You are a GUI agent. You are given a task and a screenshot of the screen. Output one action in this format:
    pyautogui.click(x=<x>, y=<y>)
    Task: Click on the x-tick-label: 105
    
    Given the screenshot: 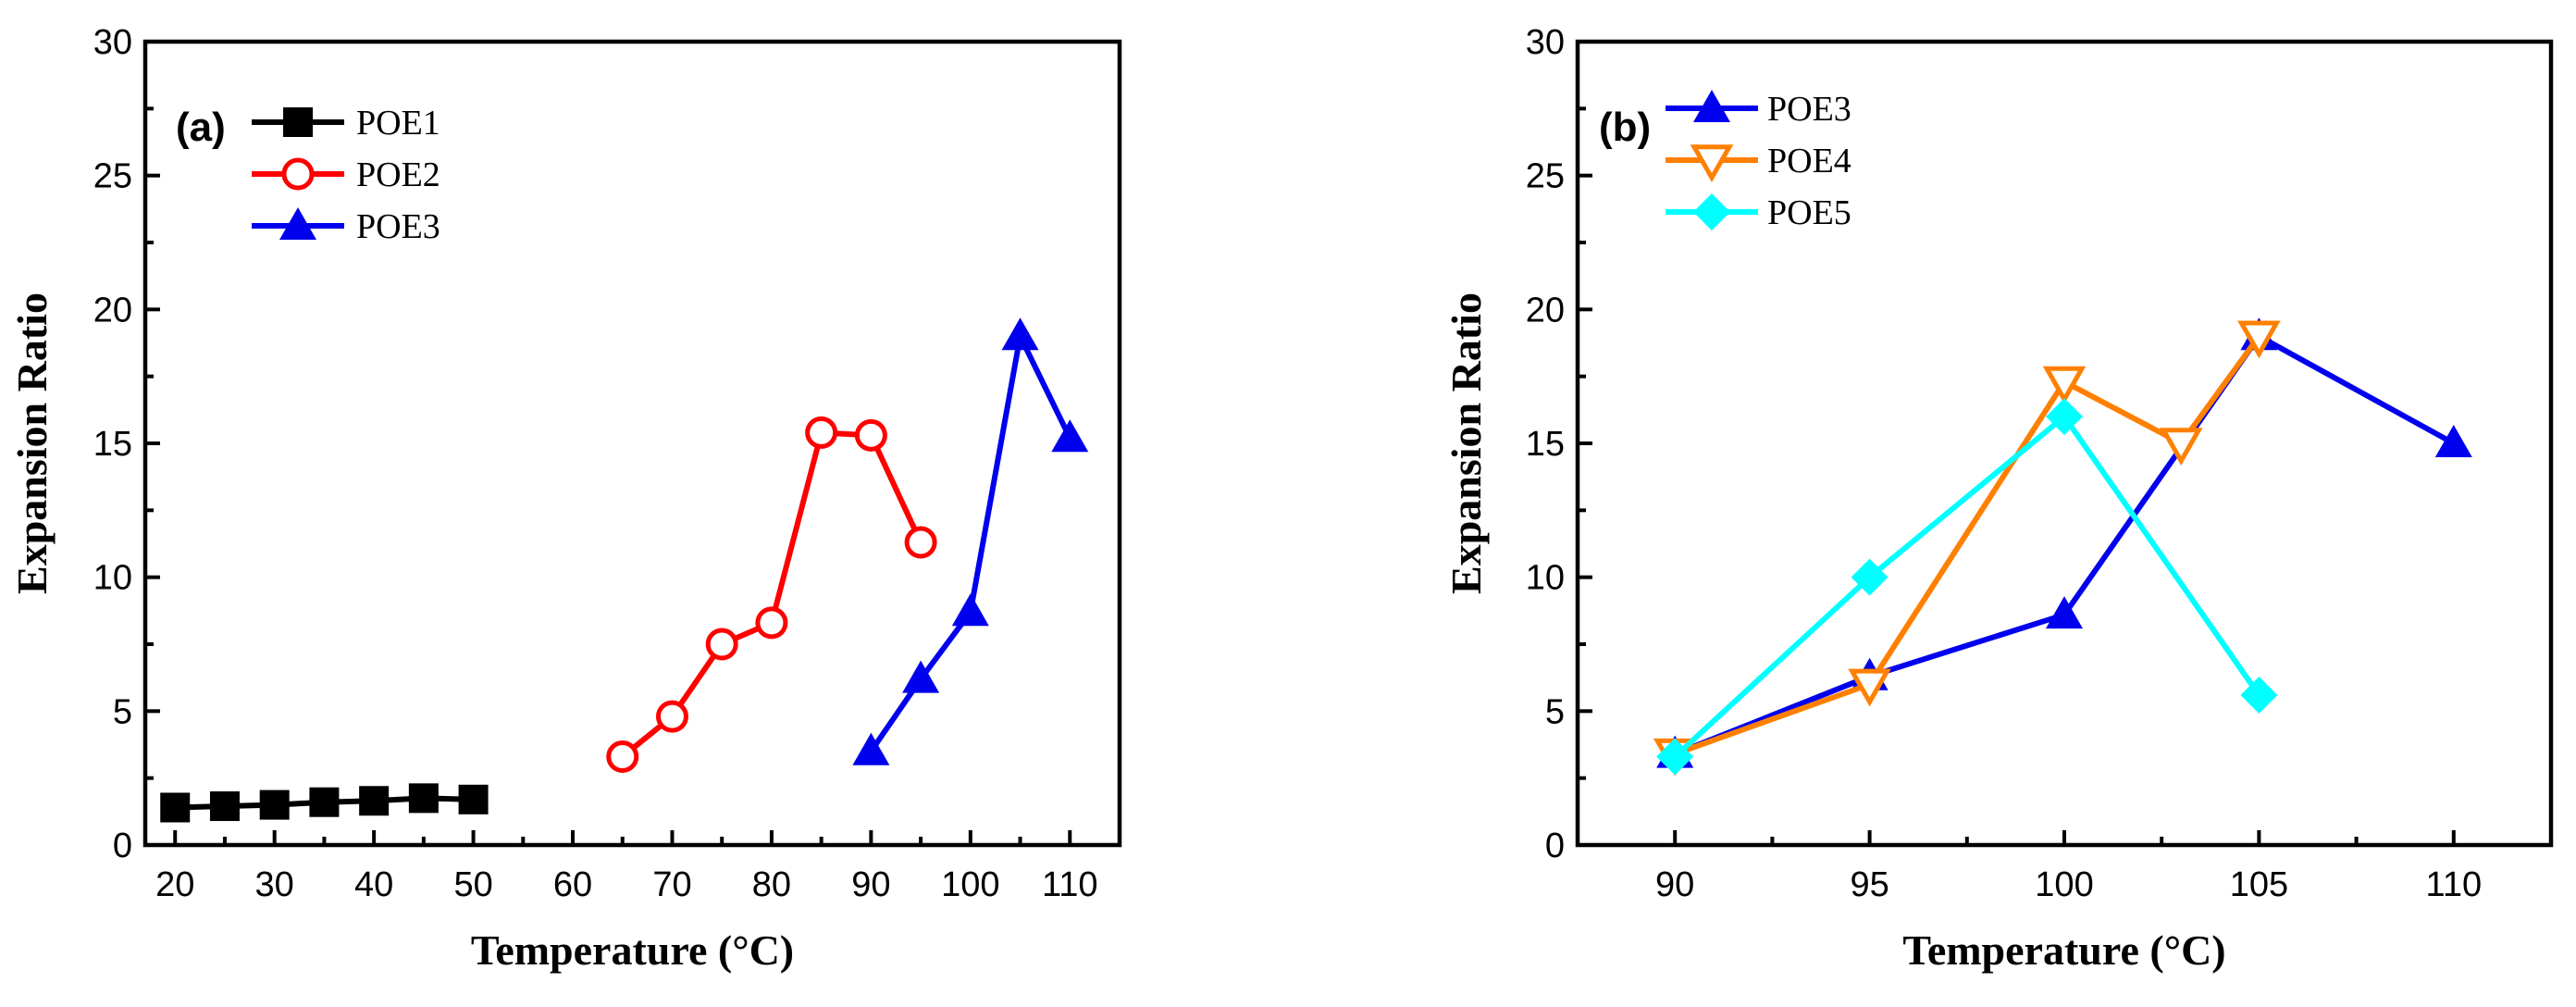 What is the action you would take?
    pyautogui.click(x=2259, y=884)
    